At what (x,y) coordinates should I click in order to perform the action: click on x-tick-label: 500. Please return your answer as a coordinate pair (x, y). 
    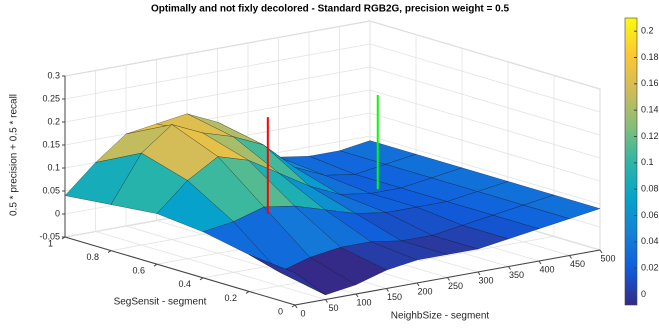
    Looking at the image, I should click on (607, 258).